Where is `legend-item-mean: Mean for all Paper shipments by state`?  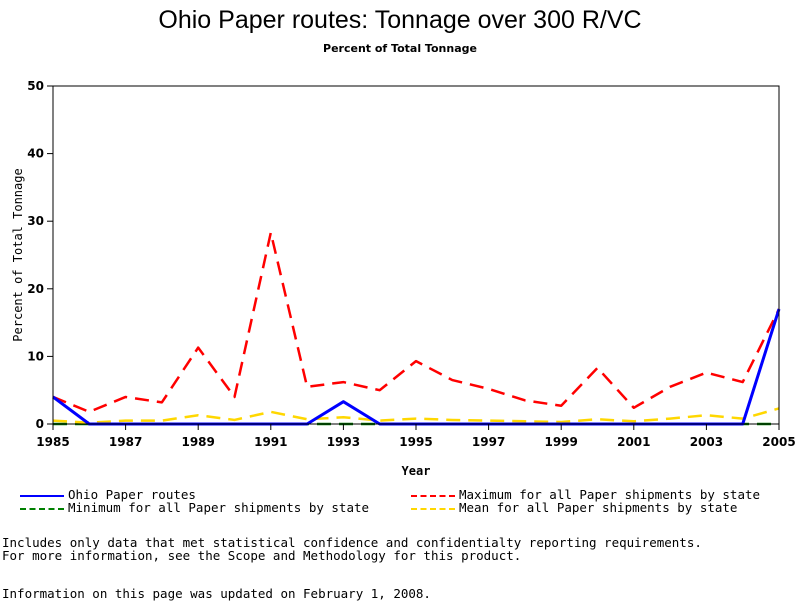 legend-item-mean: Mean for all Paper shipments by state is located at coordinates (574, 507).